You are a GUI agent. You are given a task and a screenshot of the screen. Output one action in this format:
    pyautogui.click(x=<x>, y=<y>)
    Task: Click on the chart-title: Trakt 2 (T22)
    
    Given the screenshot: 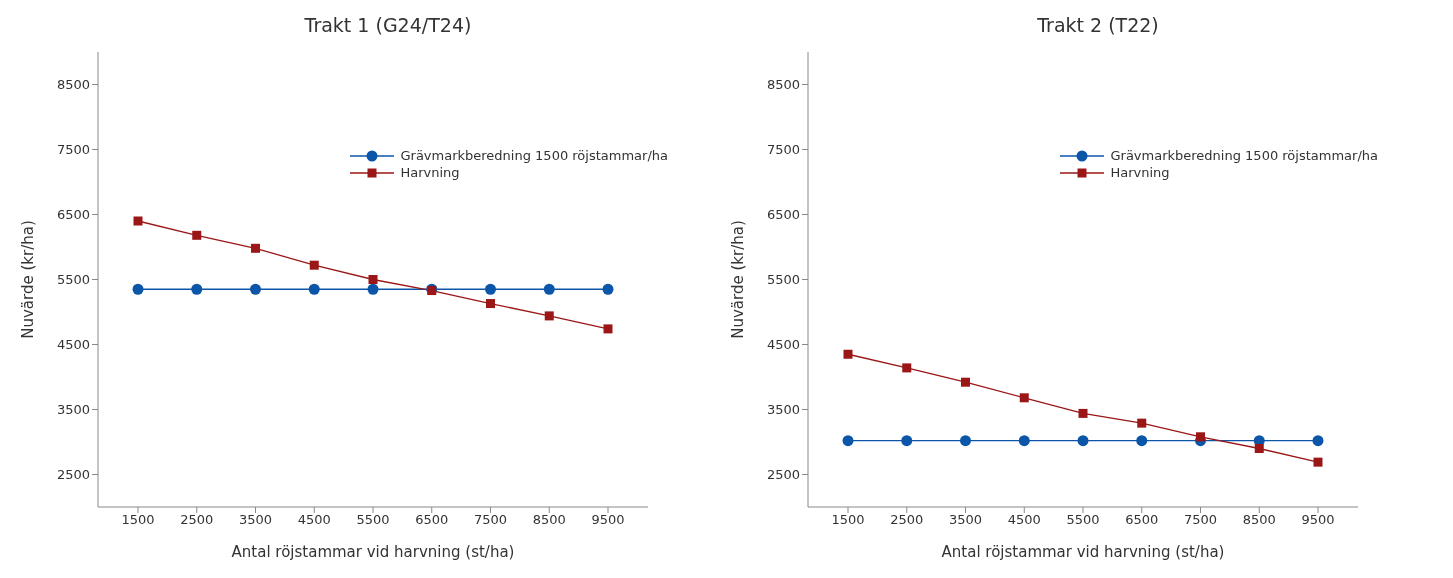 What is the action you would take?
    pyautogui.click(x=1098, y=25)
    